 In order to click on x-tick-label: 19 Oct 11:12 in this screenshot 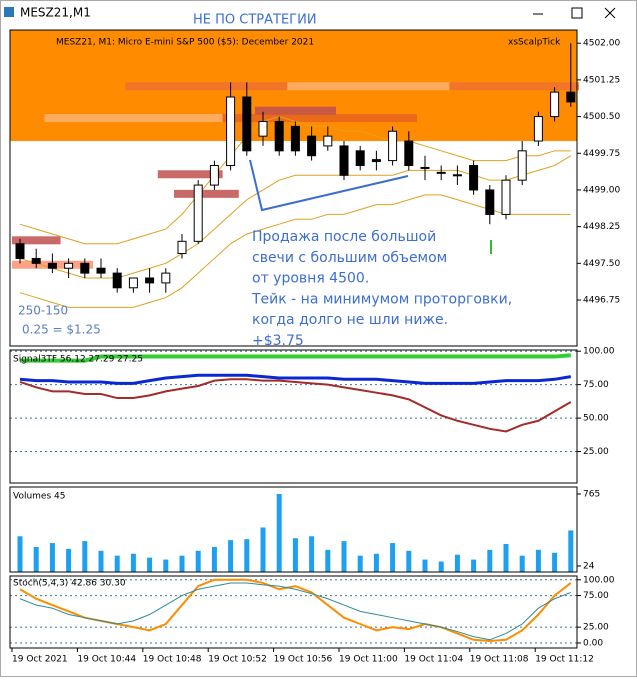, I will do `click(564, 660)`.